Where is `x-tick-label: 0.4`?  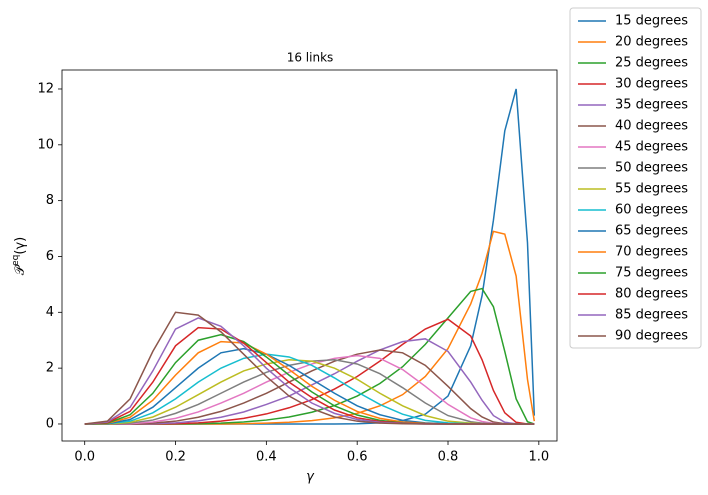 x-tick-label: 0.4 is located at coordinates (266, 457).